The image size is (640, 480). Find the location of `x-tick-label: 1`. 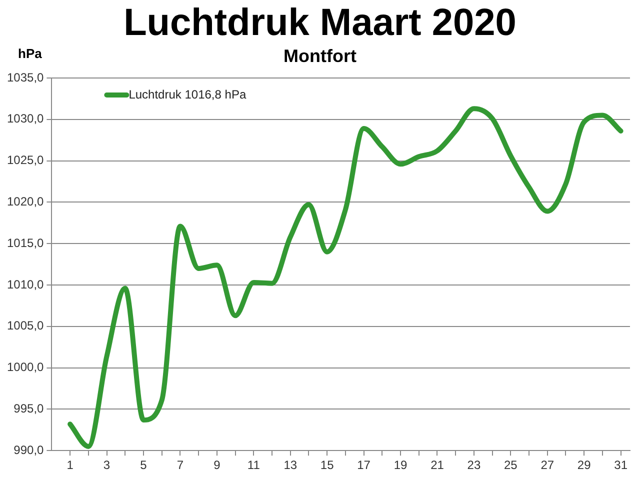

x-tick-label: 1 is located at coordinates (70, 465).